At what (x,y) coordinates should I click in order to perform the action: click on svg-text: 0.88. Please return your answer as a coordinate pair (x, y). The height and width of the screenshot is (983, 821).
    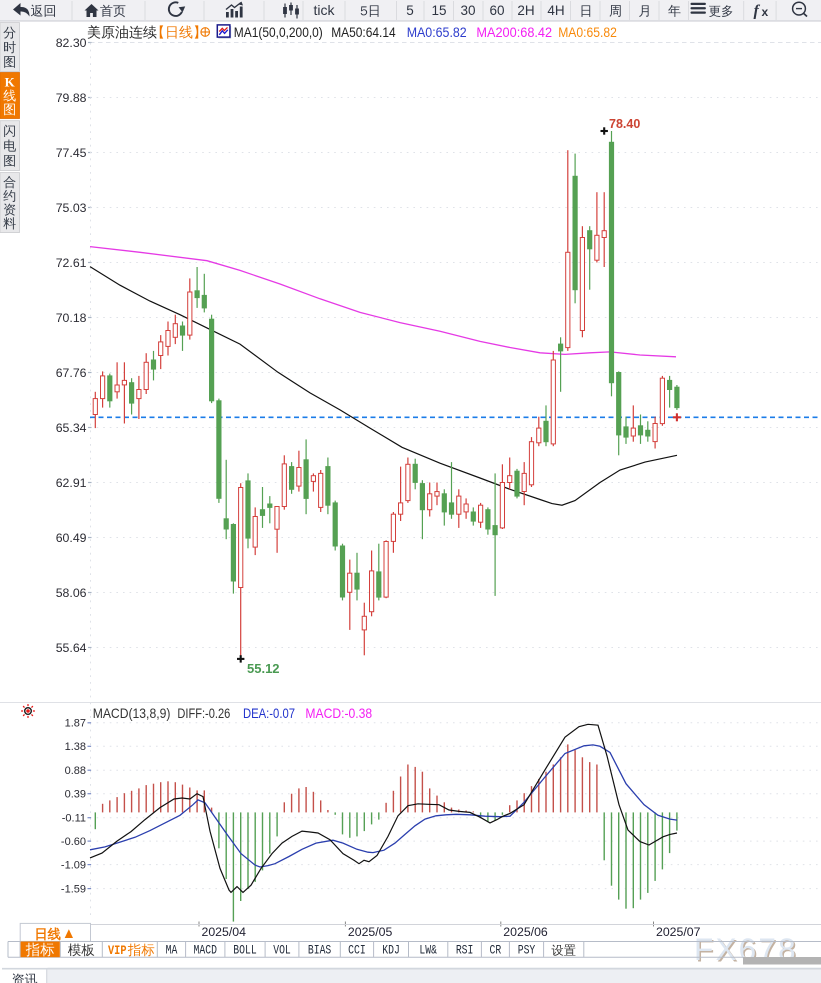
    Looking at the image, I should click on (75, 771).